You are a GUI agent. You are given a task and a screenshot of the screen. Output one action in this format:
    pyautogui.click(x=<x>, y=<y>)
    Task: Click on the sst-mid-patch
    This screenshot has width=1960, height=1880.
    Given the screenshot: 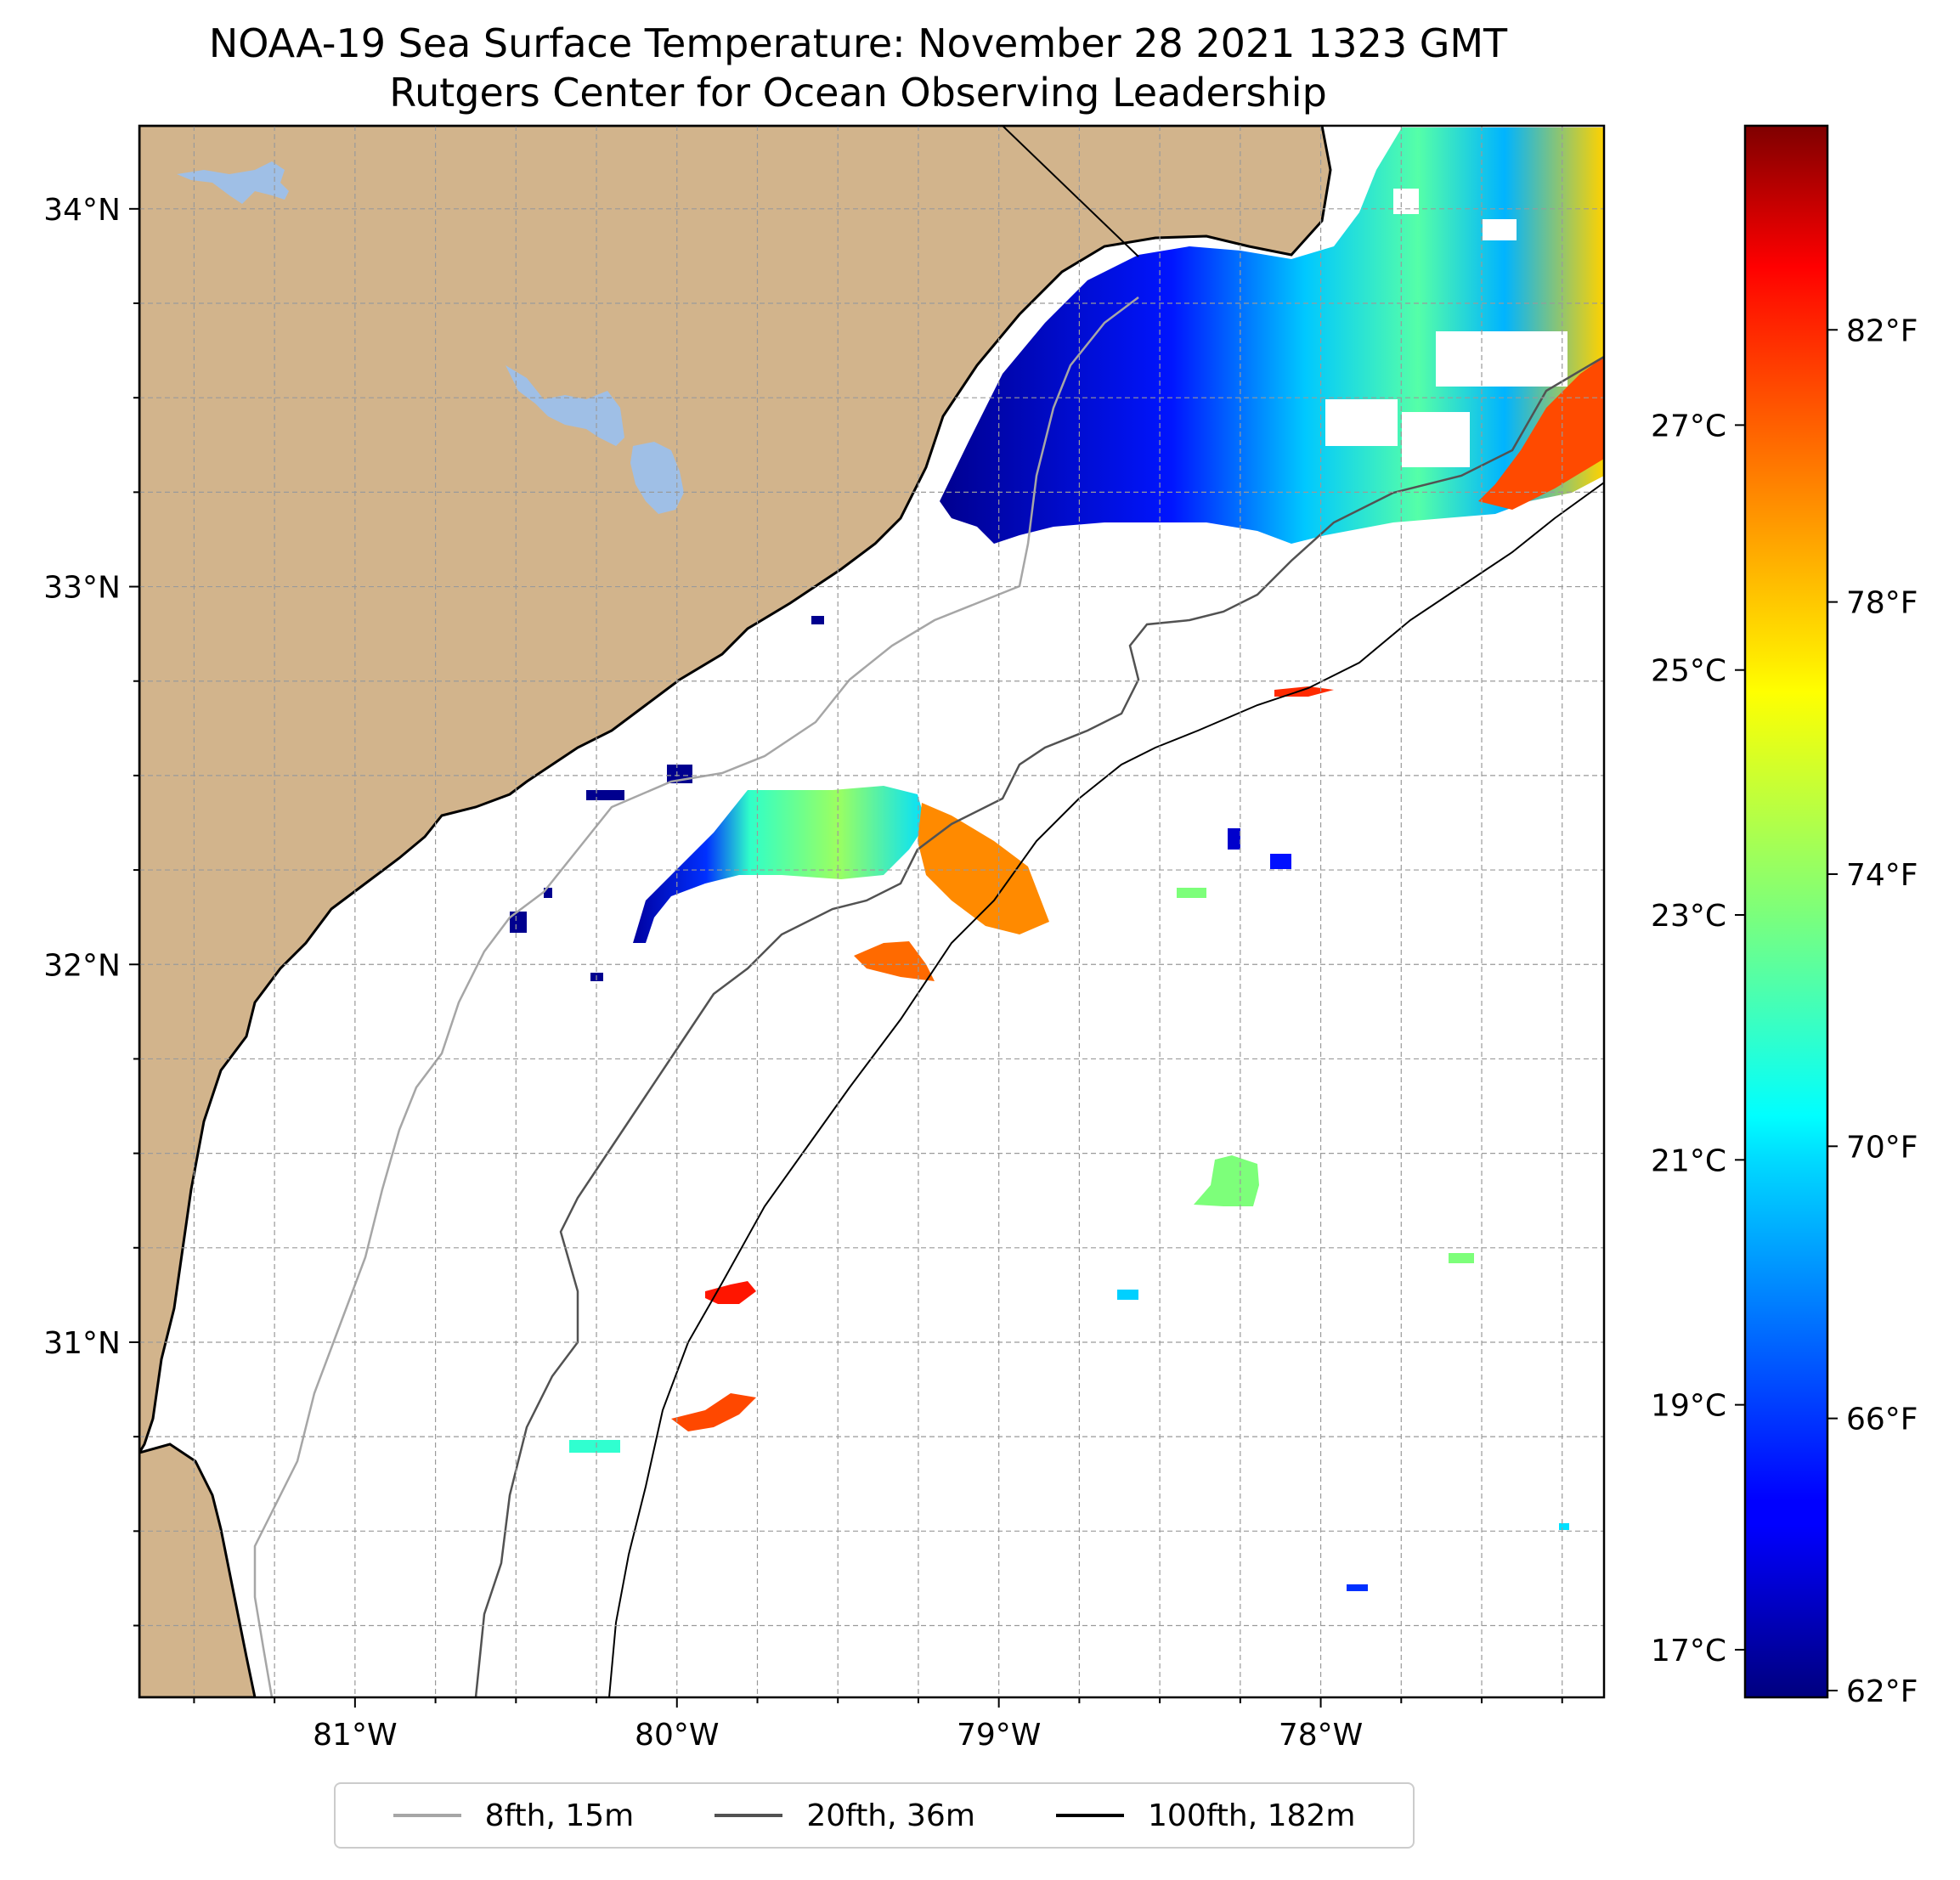 What is the action you would take?
    pyautogui.click(x=780, y=864)
    